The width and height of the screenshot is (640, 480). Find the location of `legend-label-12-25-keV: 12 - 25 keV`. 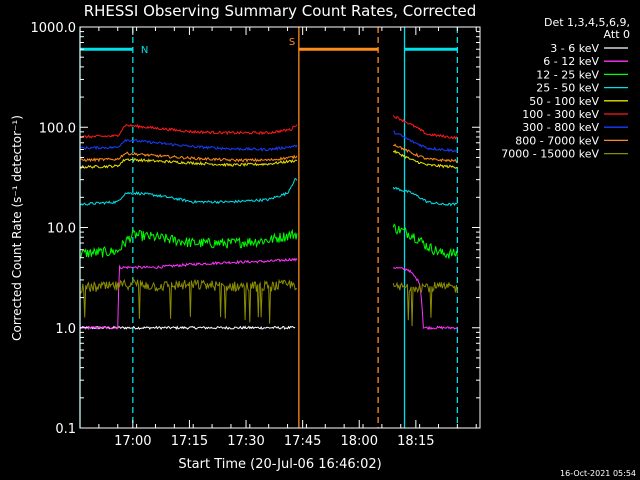

legend-label-12-25-keV: 12 - 25 keV is located at coordinates (567, 74).